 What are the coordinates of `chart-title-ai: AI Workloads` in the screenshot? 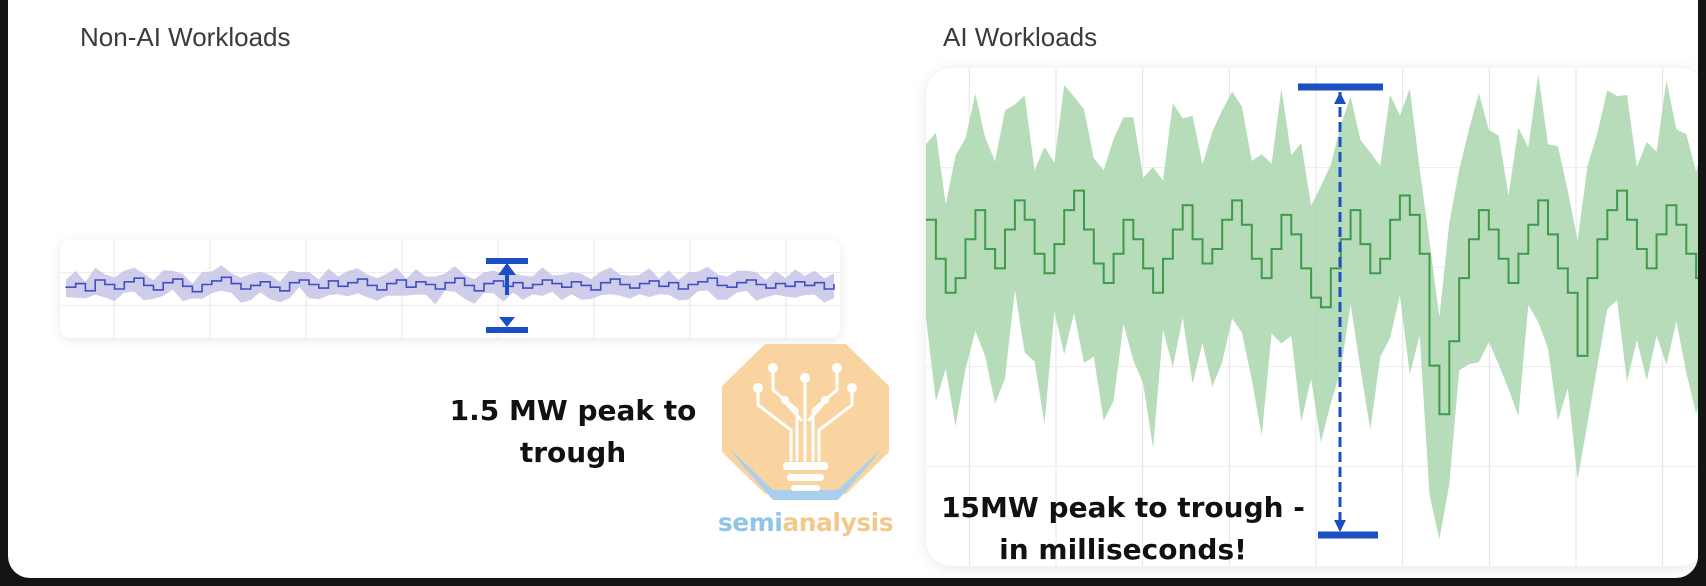 It's located at (1020, 37).